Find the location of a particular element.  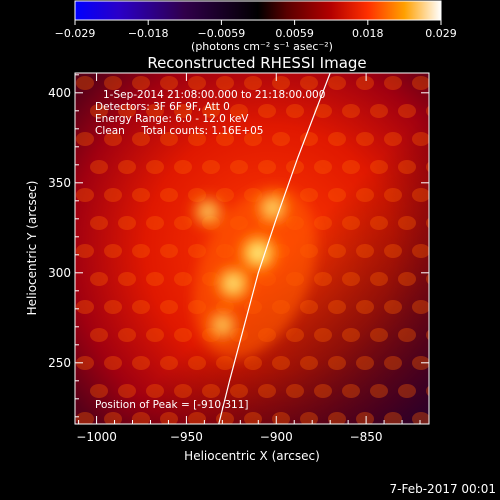

colorbar-tick-label: −0.0059 is located at coordinates (222, 33).